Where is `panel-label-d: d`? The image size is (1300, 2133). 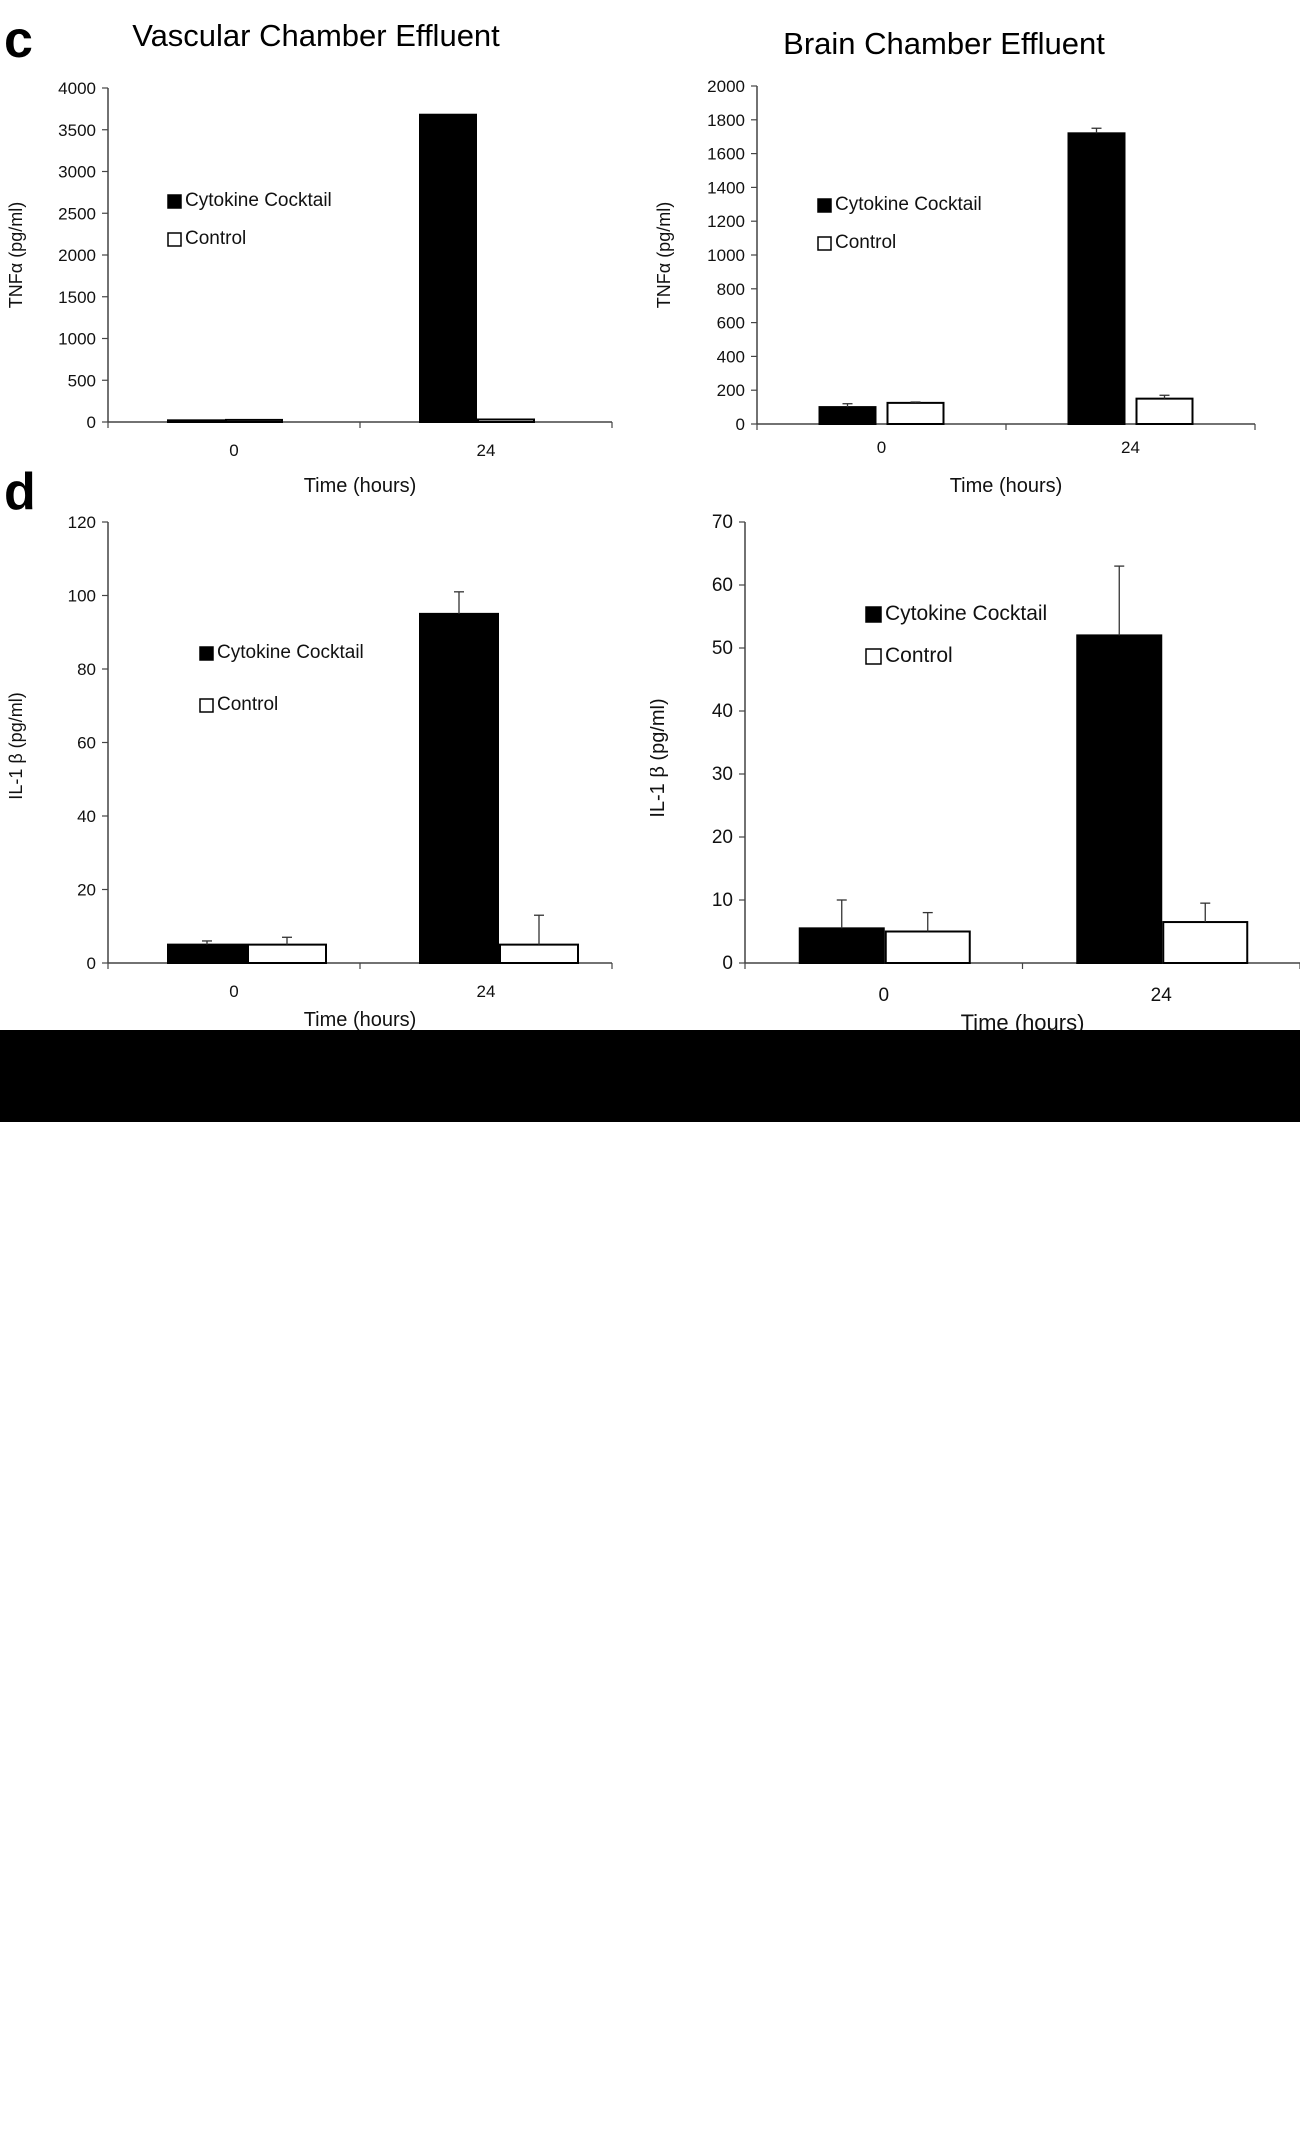
panel-label-d: d is located at coordinates (20, 492).